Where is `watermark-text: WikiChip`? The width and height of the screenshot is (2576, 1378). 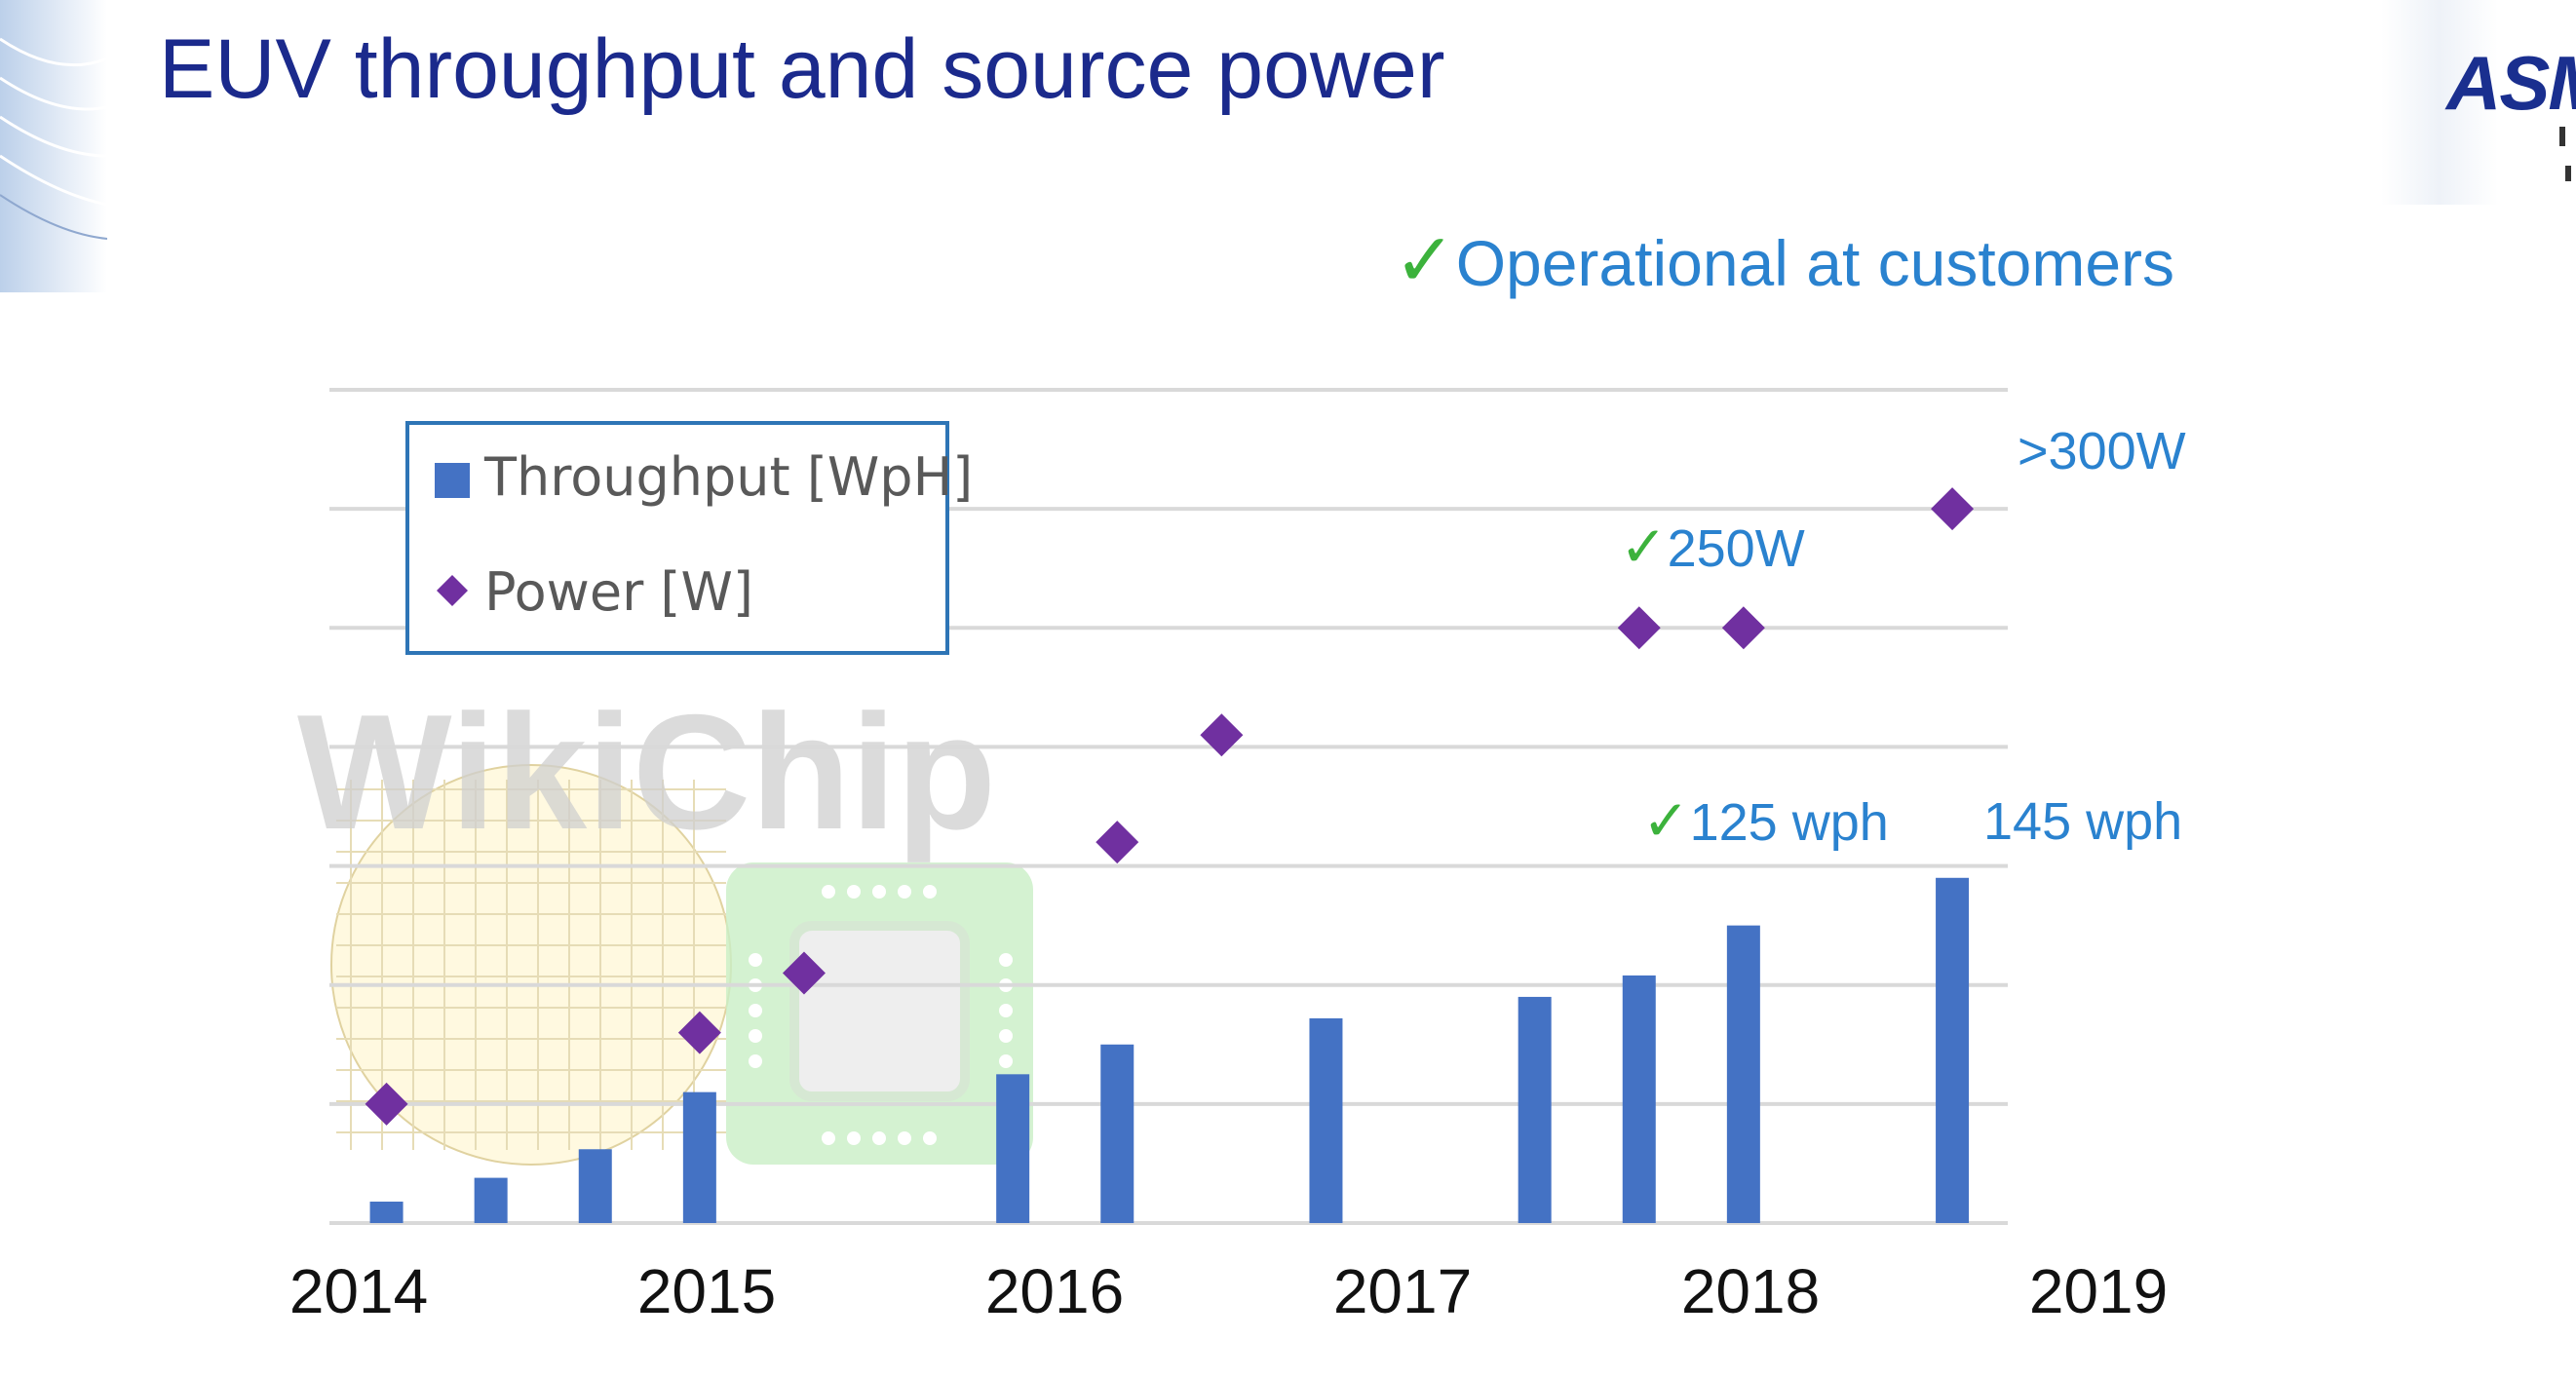
watermark-text: WikiChip is located at coordinates (646, 771).